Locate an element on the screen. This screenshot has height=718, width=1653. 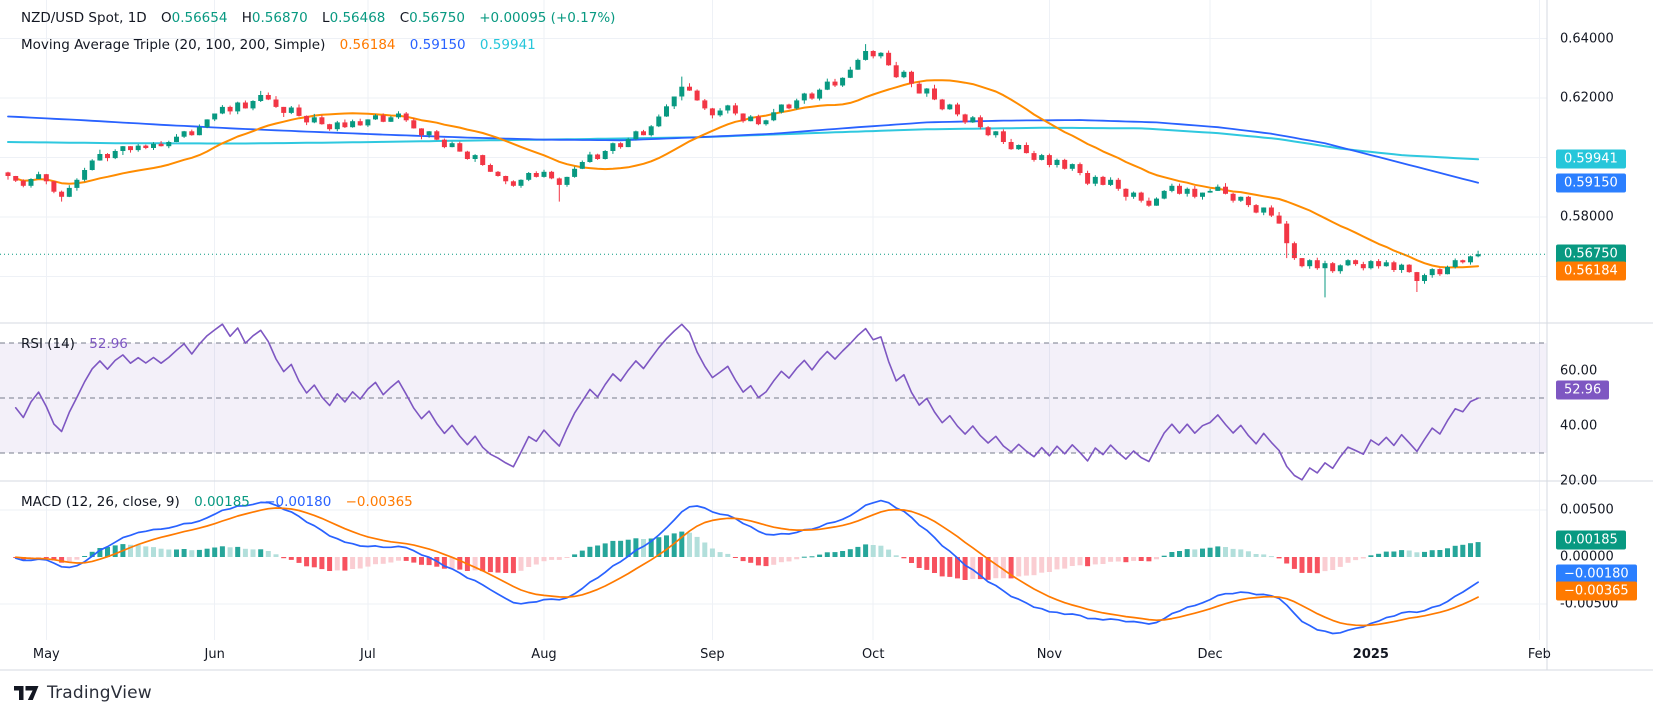
high-value: 0.56870 is located at coordinates (279, 18).